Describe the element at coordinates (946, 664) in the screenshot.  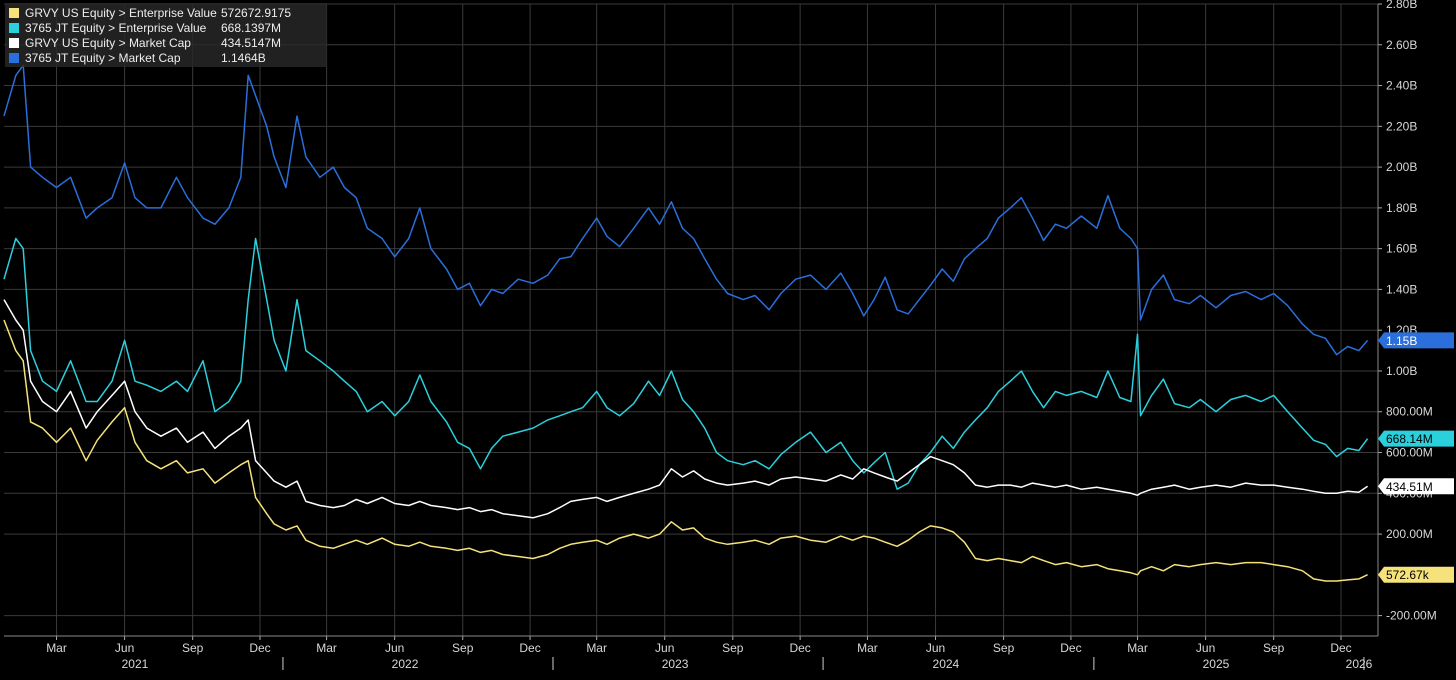
I see `x-year-label: 2024` at that location.